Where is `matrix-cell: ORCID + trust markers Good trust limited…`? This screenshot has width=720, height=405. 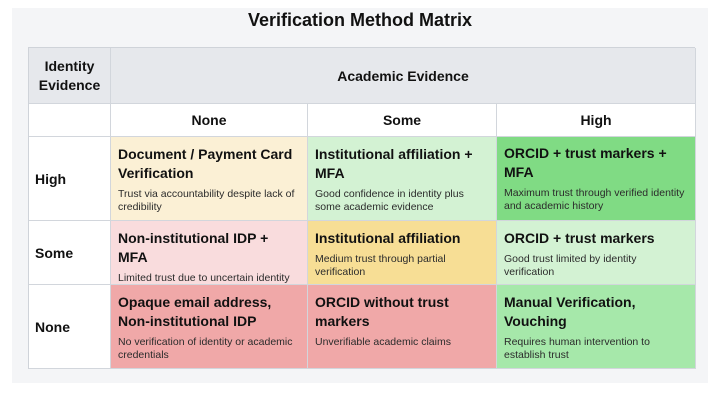 matrix-cell: ORCID + trust markers Good trust limited… is located at coordinates (596, 253).